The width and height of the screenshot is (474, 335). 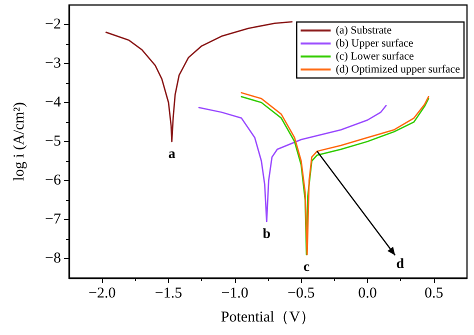 What do you see at coordinates (375, 56) in the screenshot?
I see `legend-label: (c) Lower surface` at bounding box center [375, 56].